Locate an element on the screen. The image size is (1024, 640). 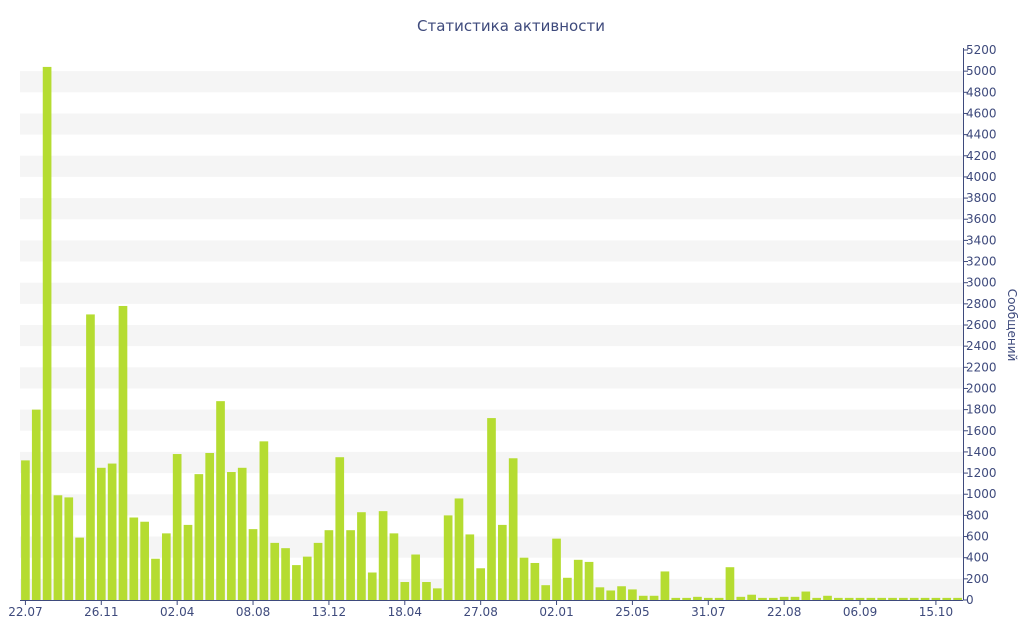
y-tick-label: 3200 is located at coordinates (981, 262).